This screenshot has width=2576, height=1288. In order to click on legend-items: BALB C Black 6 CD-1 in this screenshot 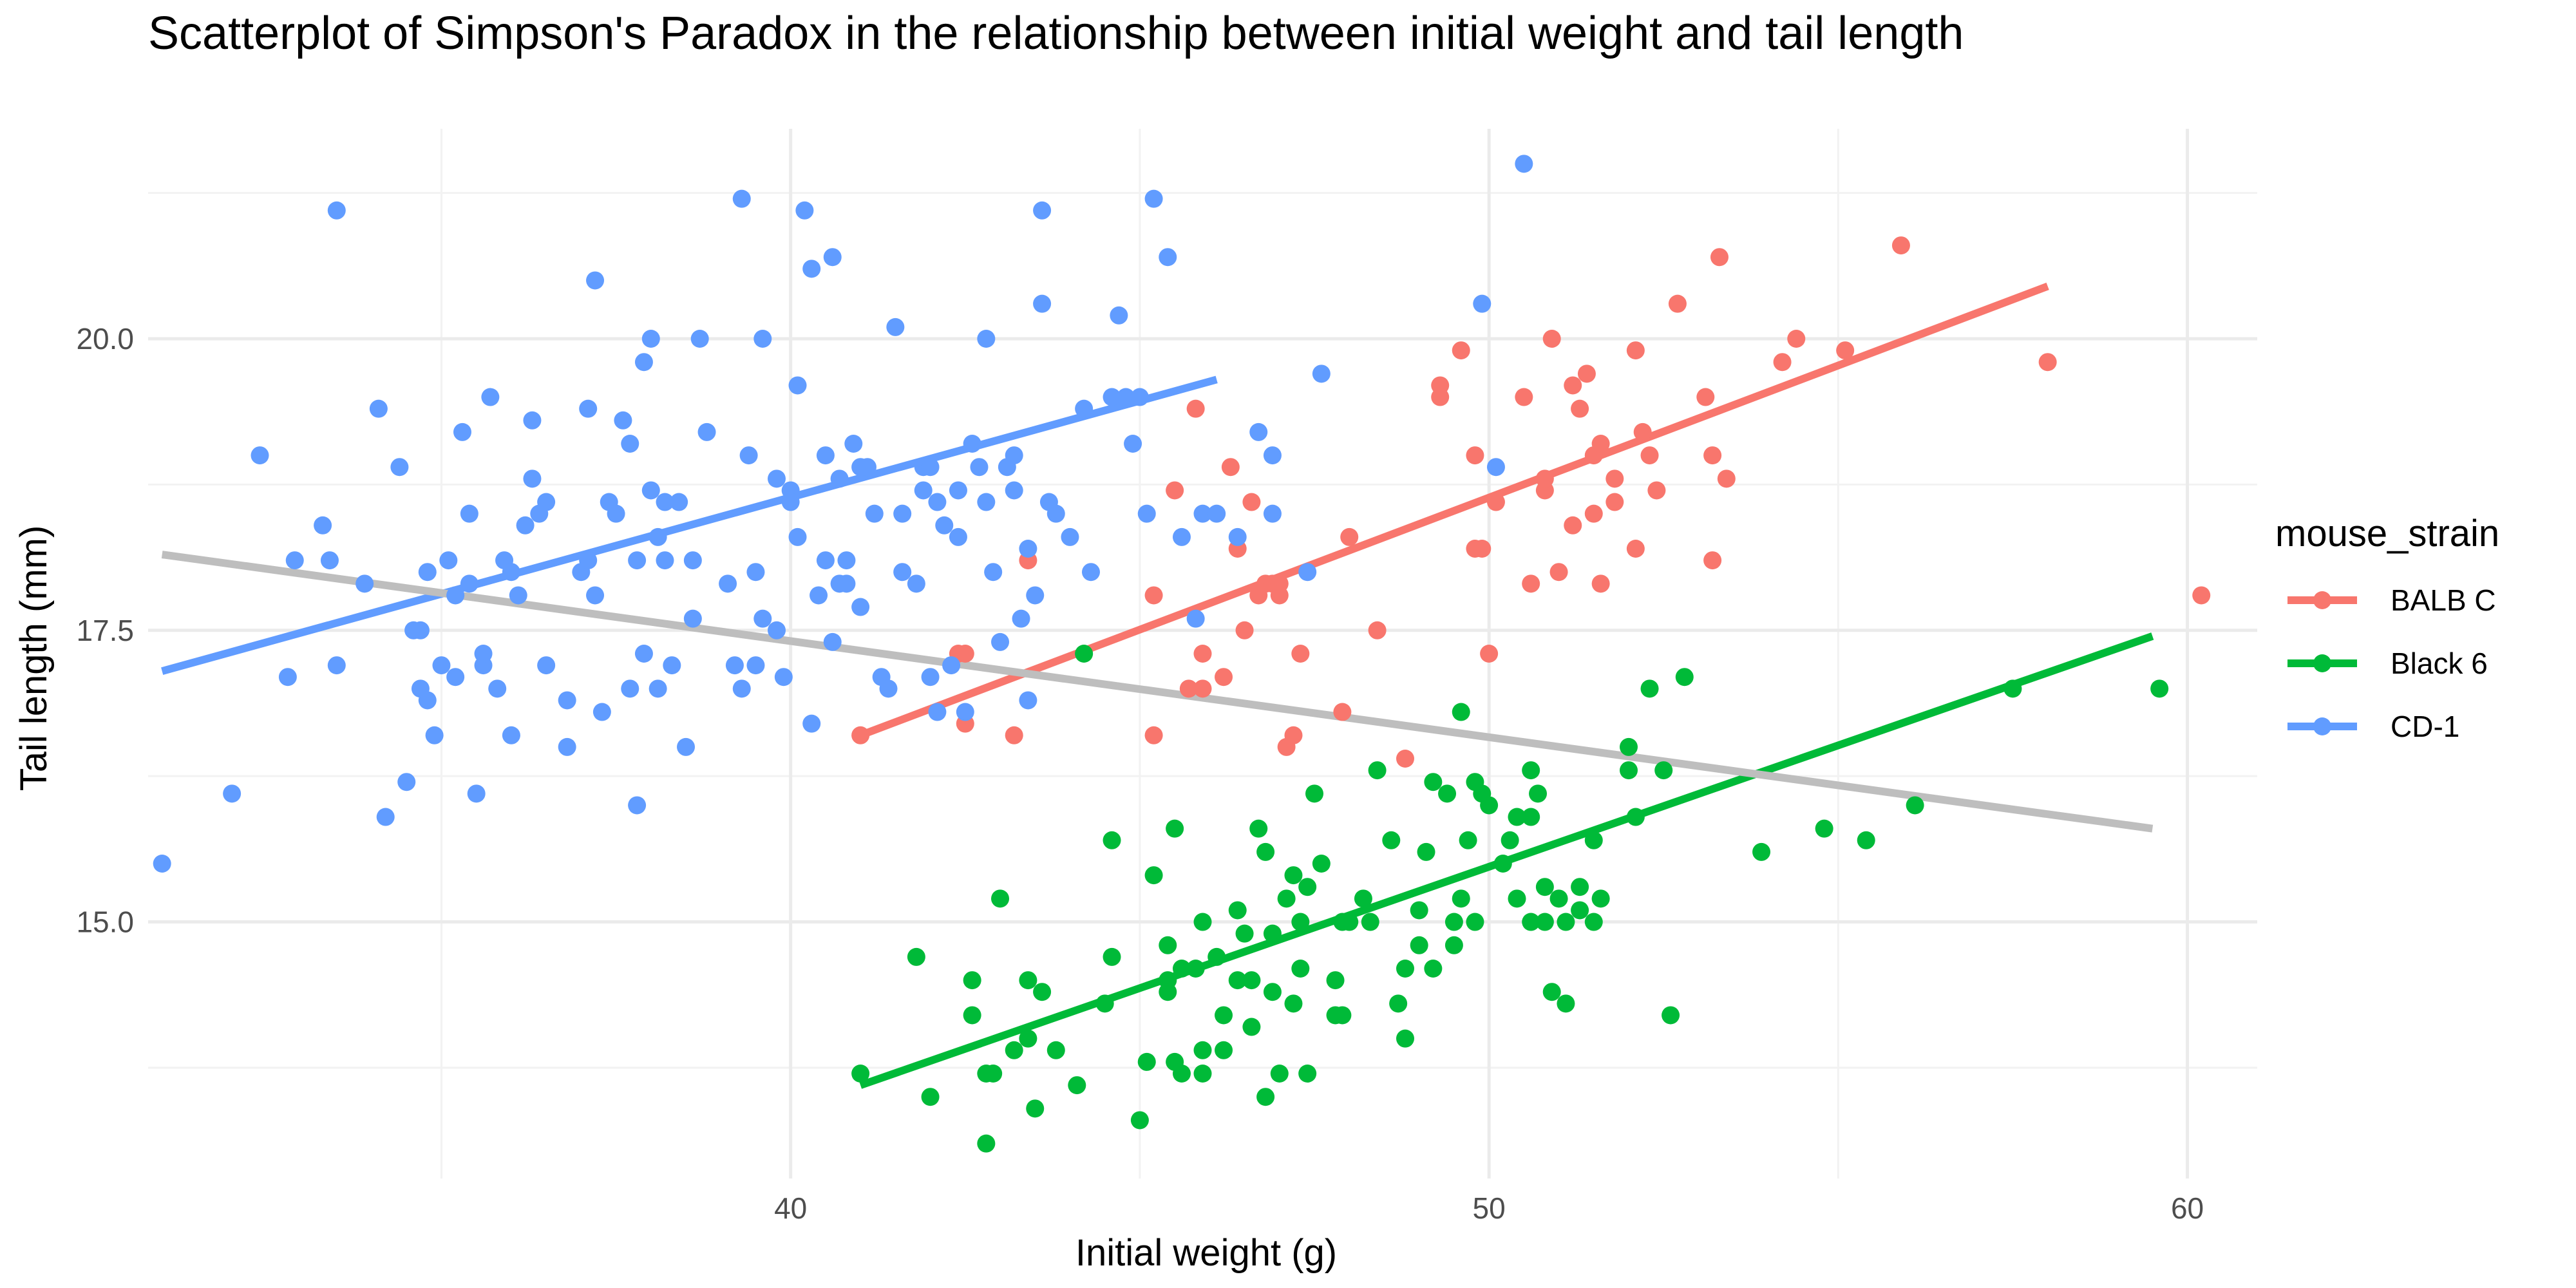, I will do `click(2392, 663)`.